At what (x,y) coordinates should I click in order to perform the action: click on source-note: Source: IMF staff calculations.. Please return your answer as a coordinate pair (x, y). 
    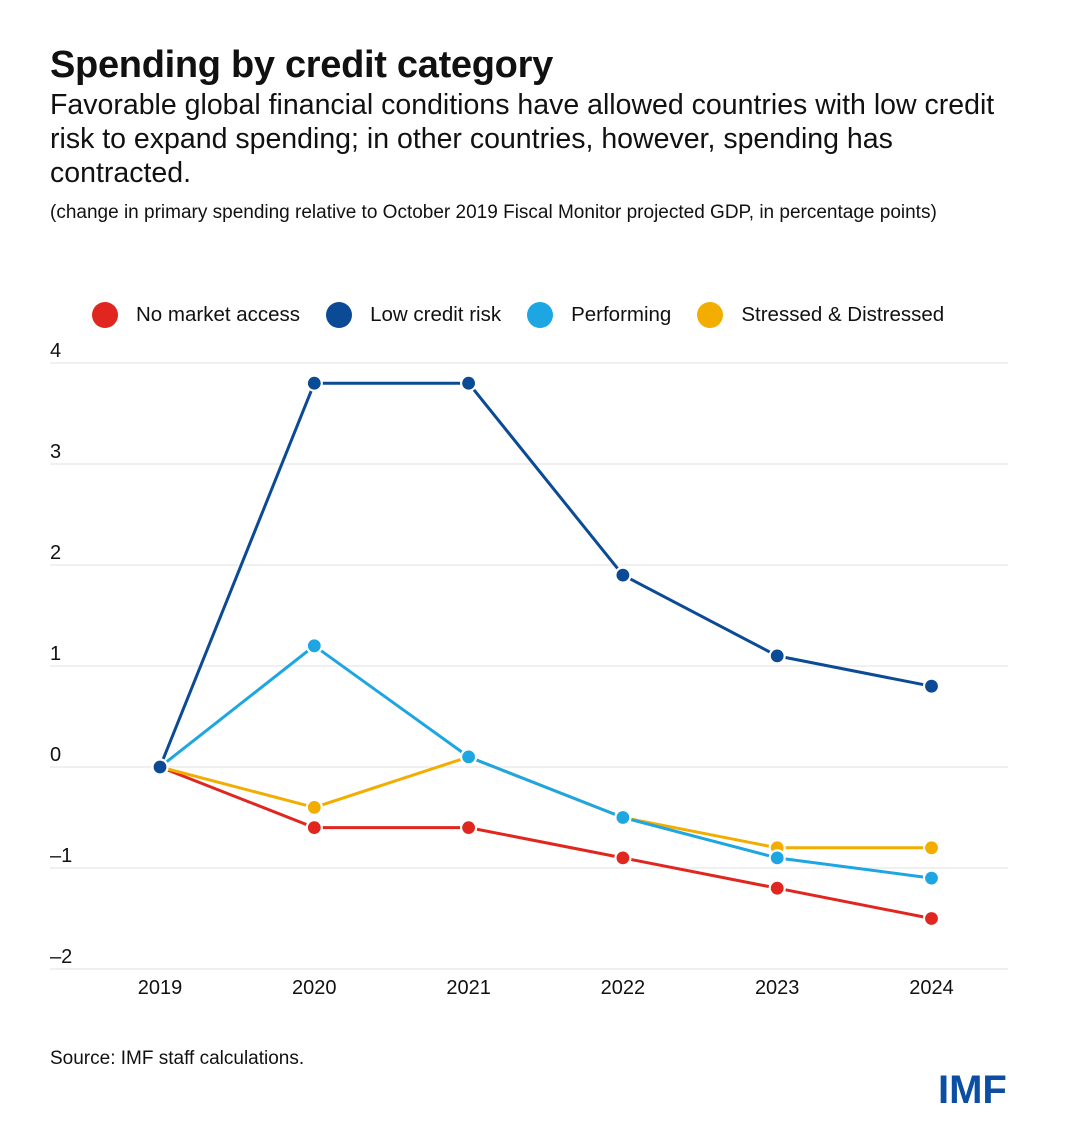
    Looking at the image, I should click on (177, 1058).